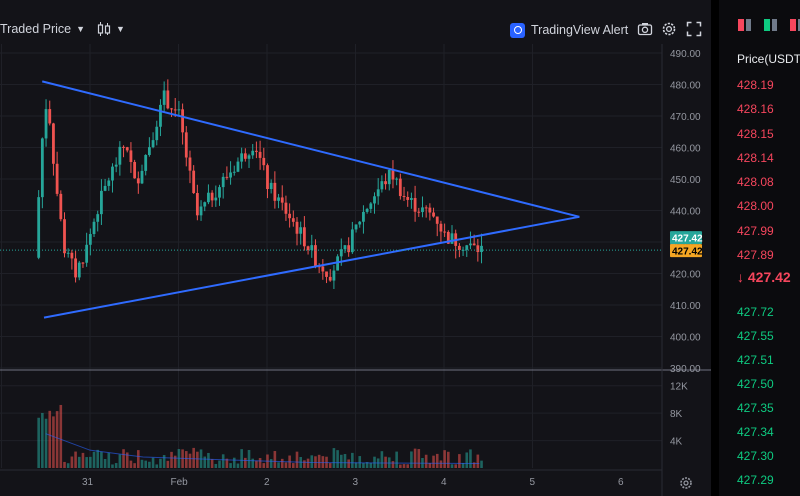 This screenshot has height=496, width=800. Describe the element at coordinates (745, 25) in the screenshot. I see `both-sides-view-icon` at that location.